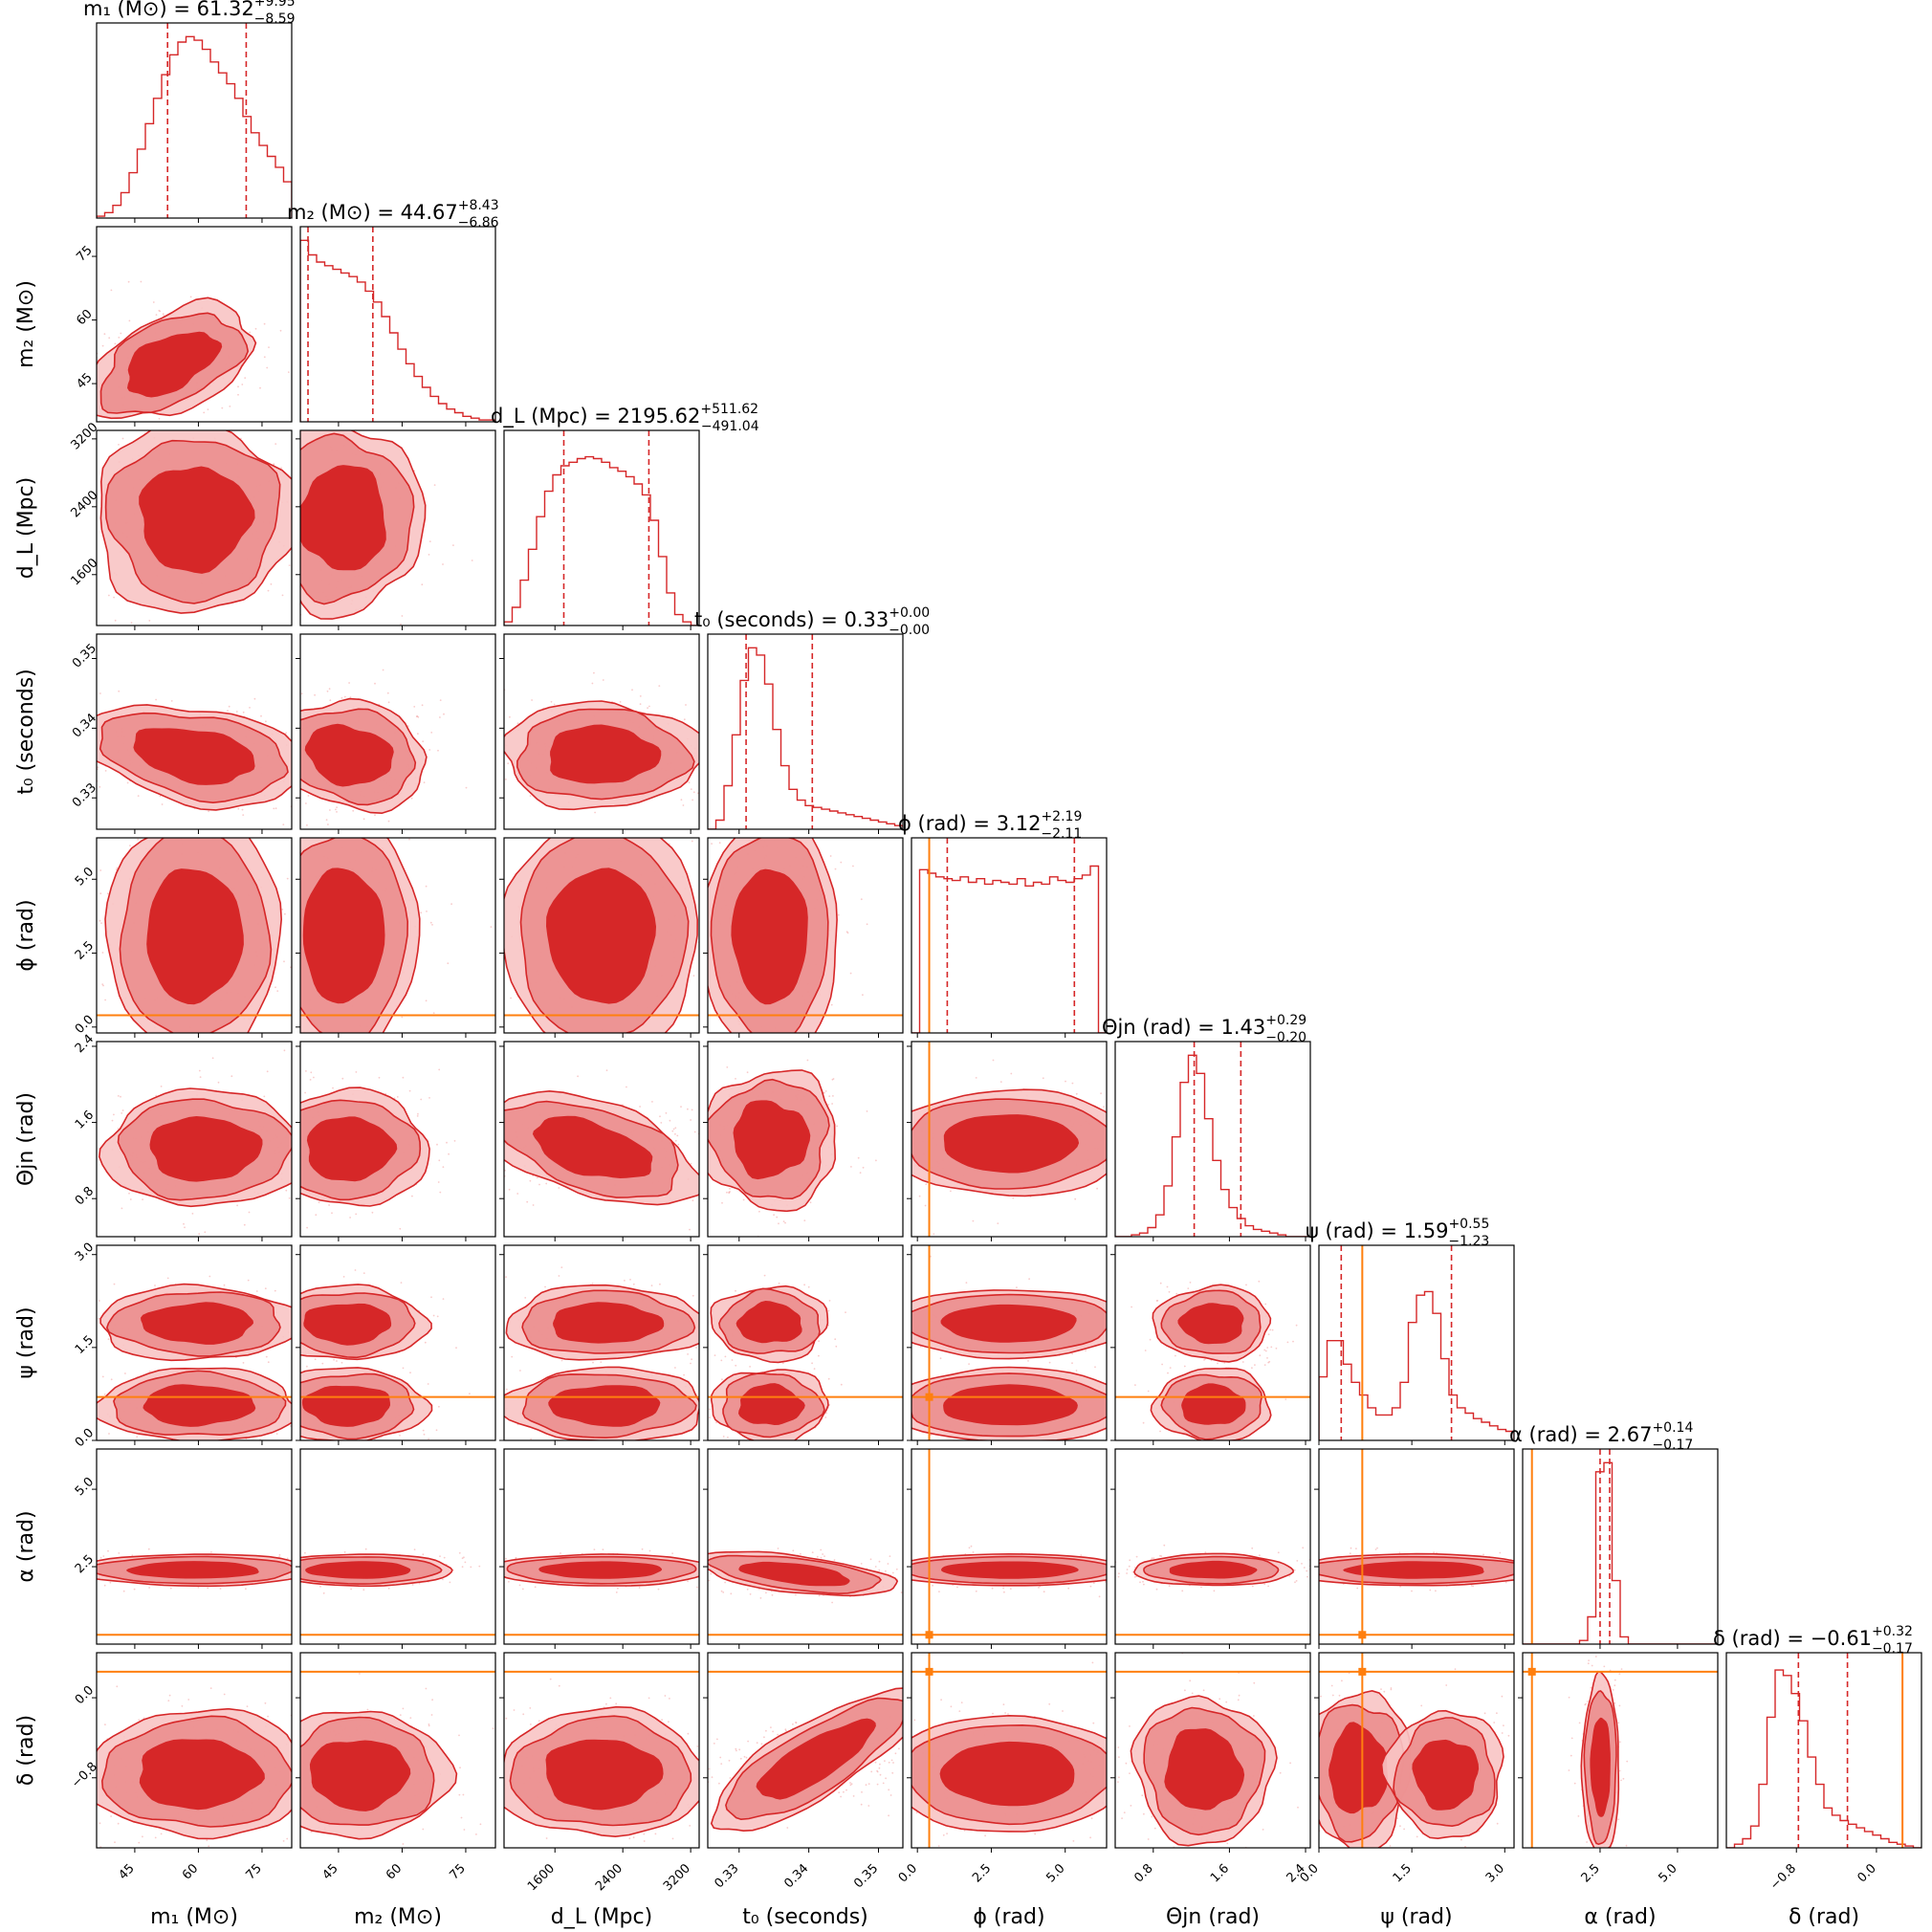 The width and height of the screenshot is (1932, 1932). I want to click on title-text: d_L (Mpc) = 2195.62, so click(595, 416).